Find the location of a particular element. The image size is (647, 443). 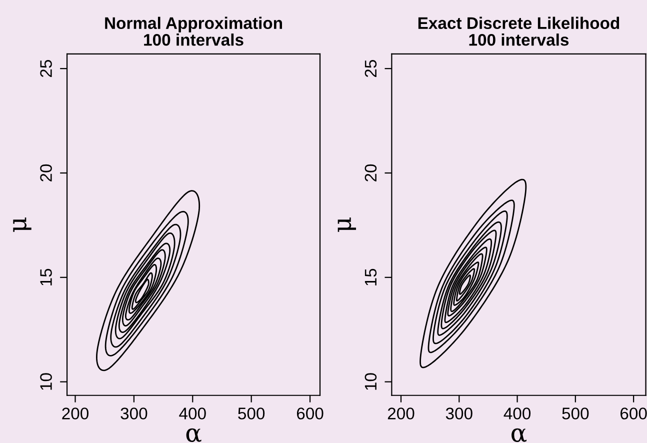

chart-title: Normal Approximation is located at coordinates (193, 24).